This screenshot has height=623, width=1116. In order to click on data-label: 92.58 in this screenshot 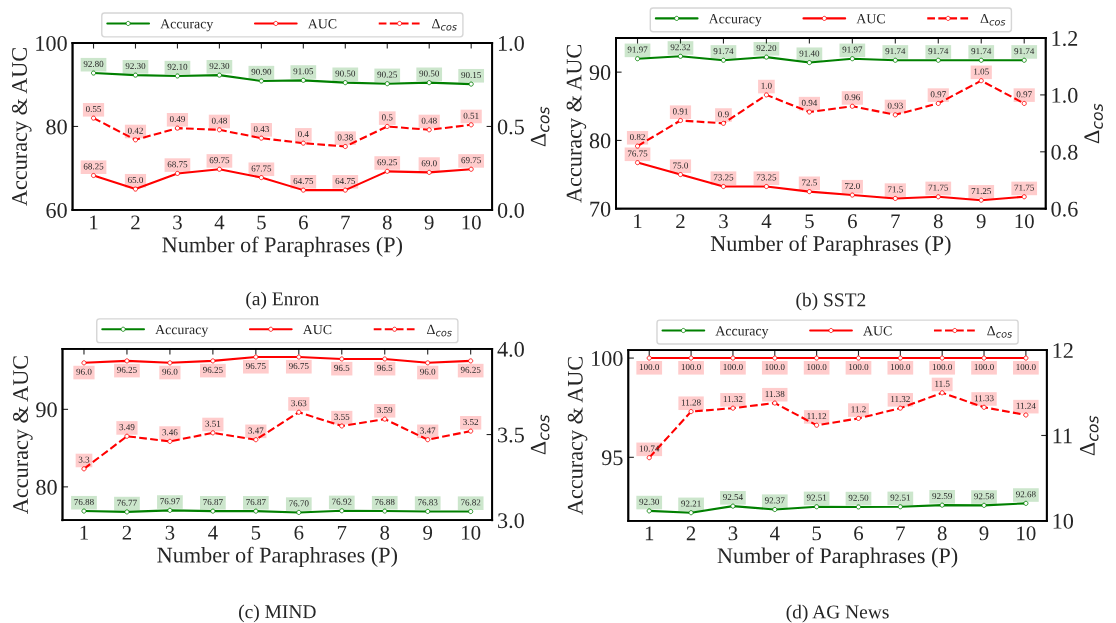, I will do `click(984, 496)`.